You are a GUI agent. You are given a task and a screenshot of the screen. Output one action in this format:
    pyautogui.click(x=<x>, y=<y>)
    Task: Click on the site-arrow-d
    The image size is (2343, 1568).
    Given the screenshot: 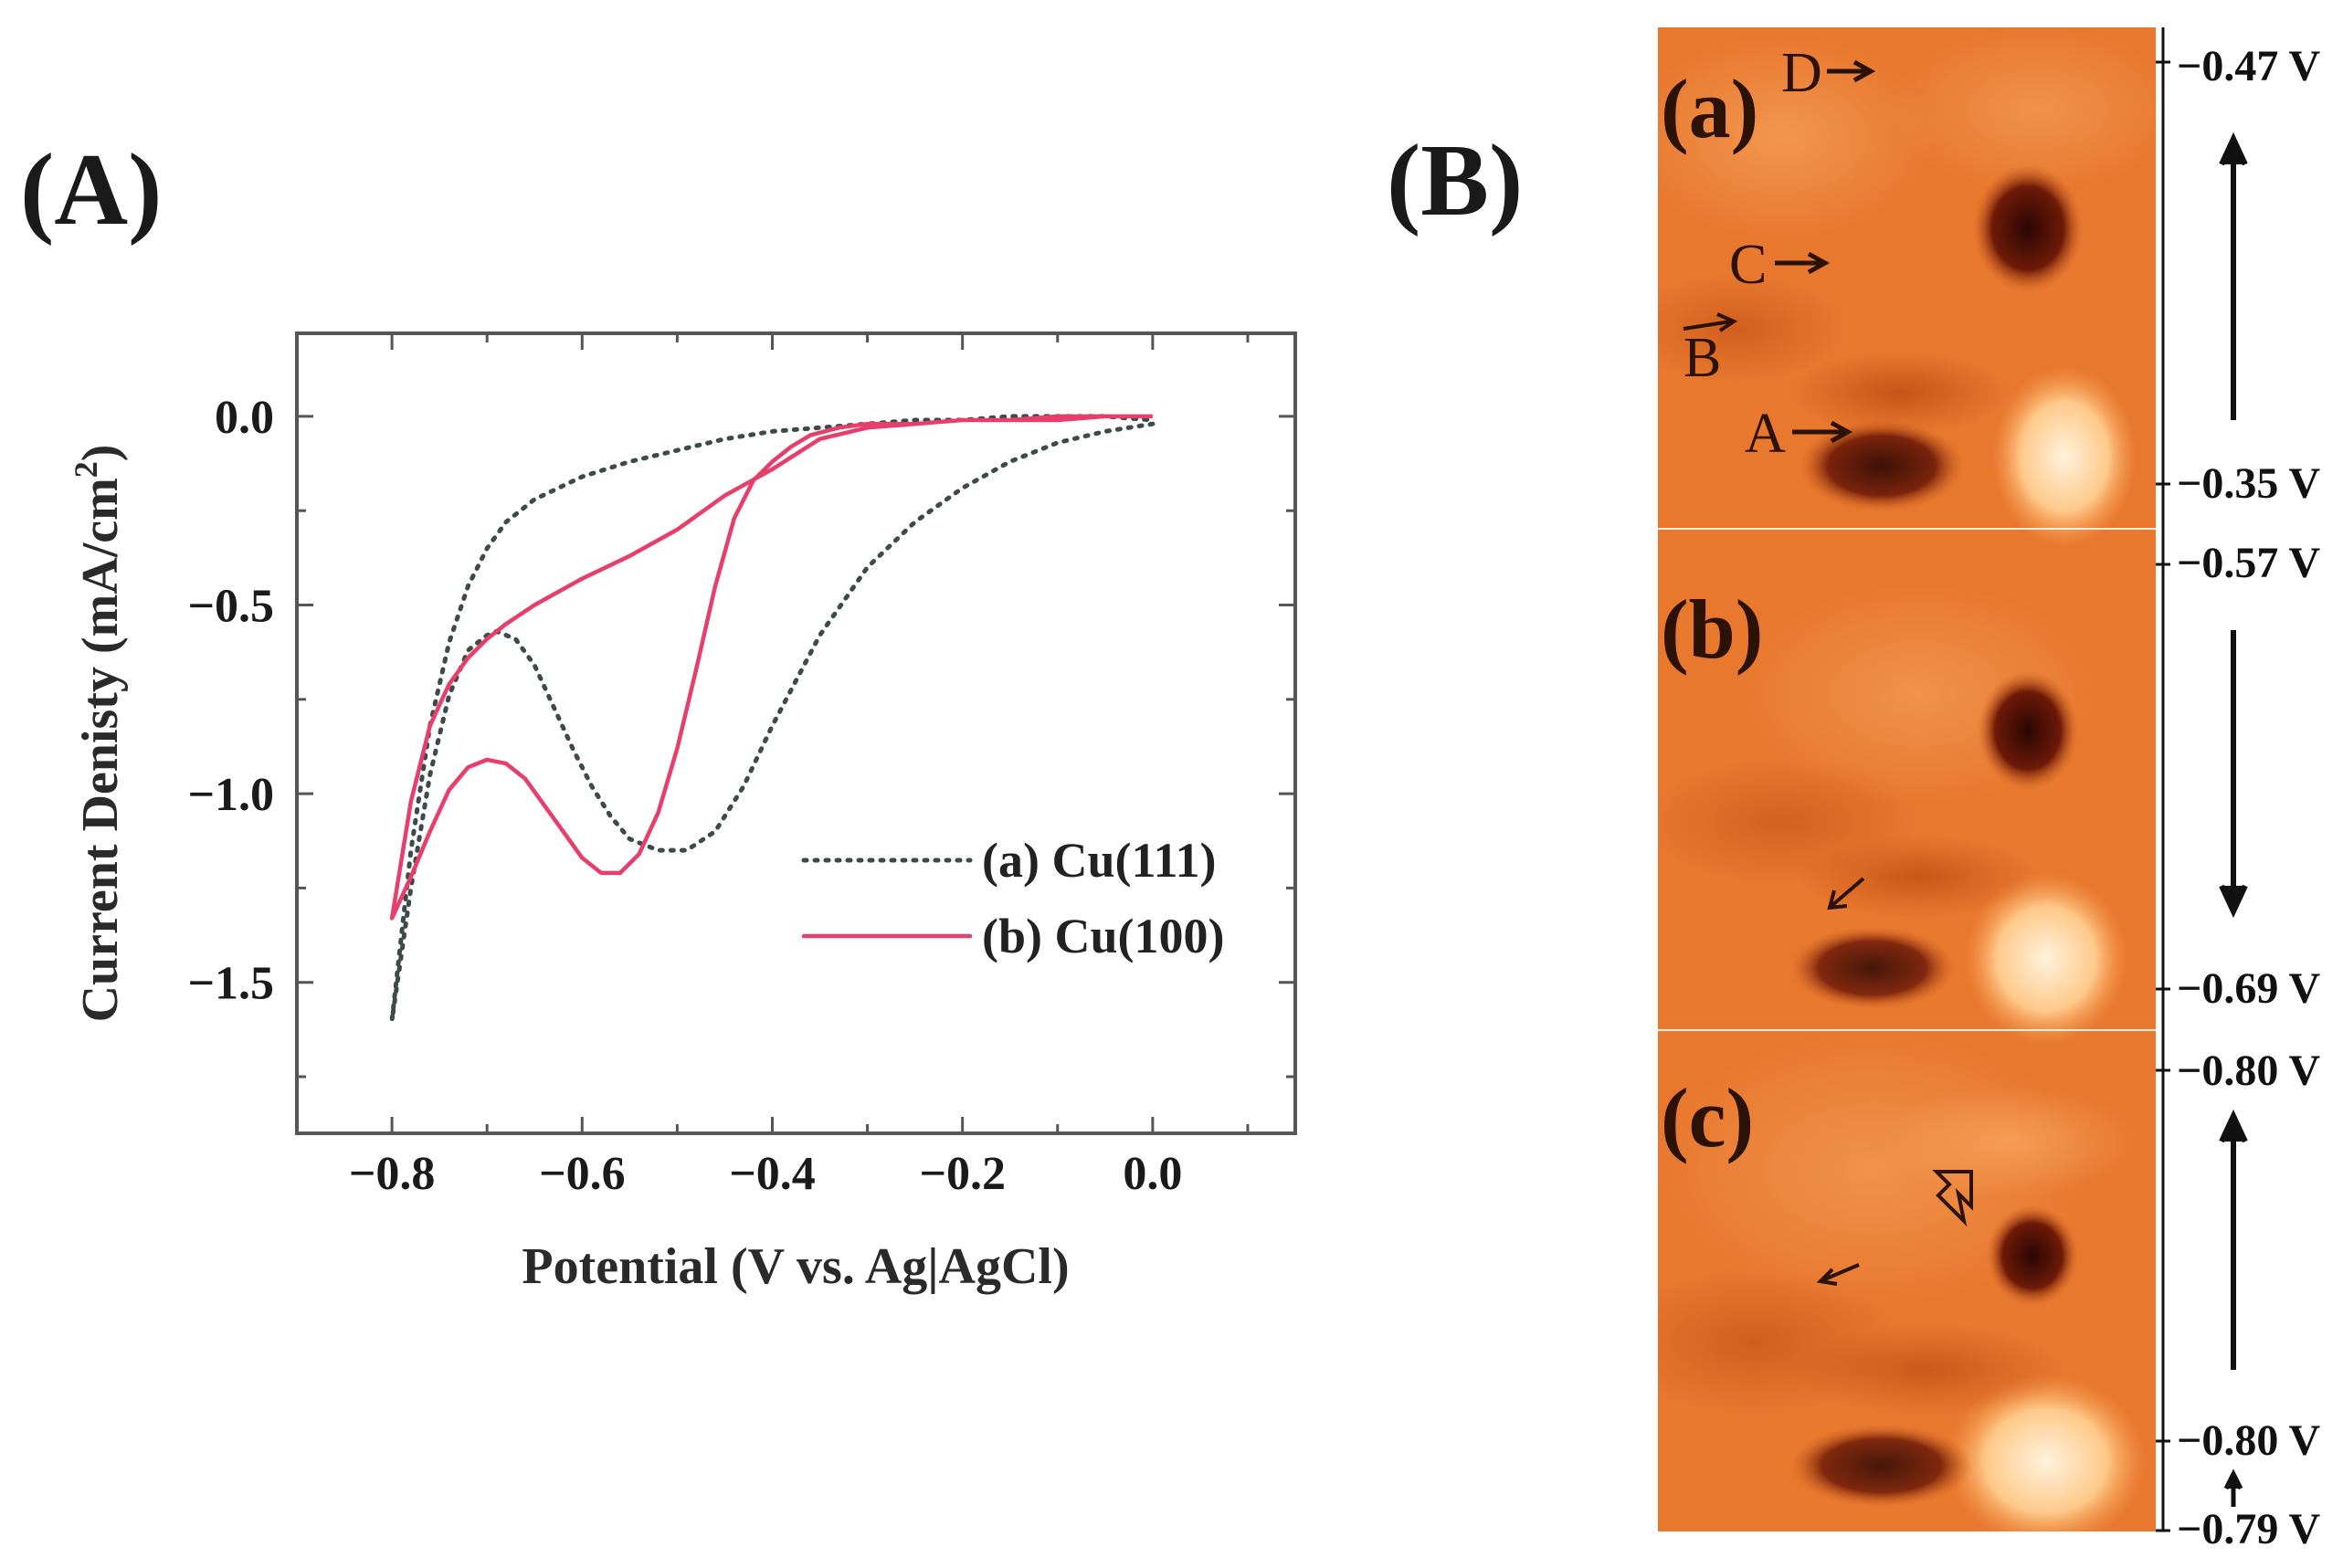 What is the action you would take?
    pyautogui.click(x=1851, y=71)
    